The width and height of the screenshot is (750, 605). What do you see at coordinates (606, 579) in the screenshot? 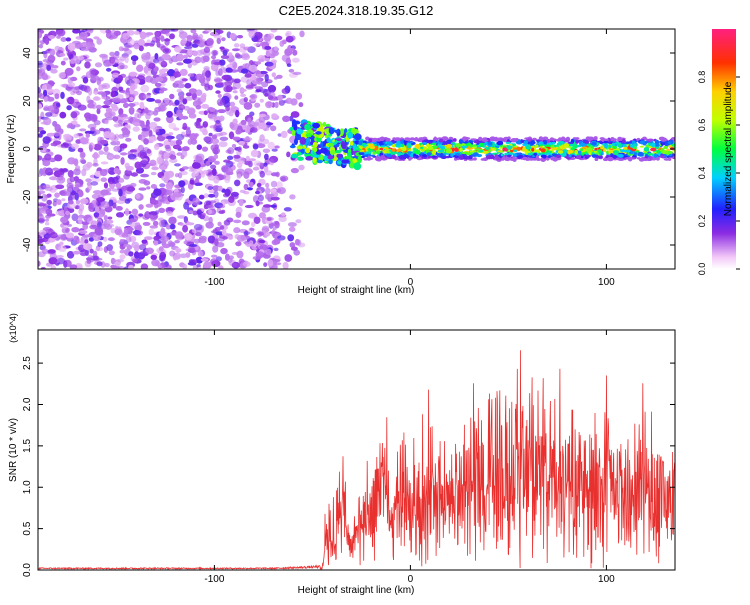
I see `snr-x-tick-label: 100` at bounding box center [606, 579].